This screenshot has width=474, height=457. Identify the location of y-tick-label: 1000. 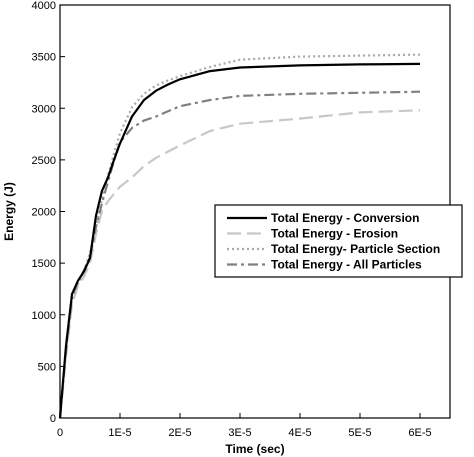
(44, 316).